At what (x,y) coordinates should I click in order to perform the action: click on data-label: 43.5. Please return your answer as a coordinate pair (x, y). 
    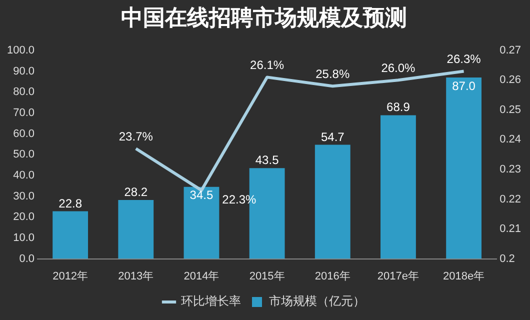
    Looking at the image, I should click on (267, 160).